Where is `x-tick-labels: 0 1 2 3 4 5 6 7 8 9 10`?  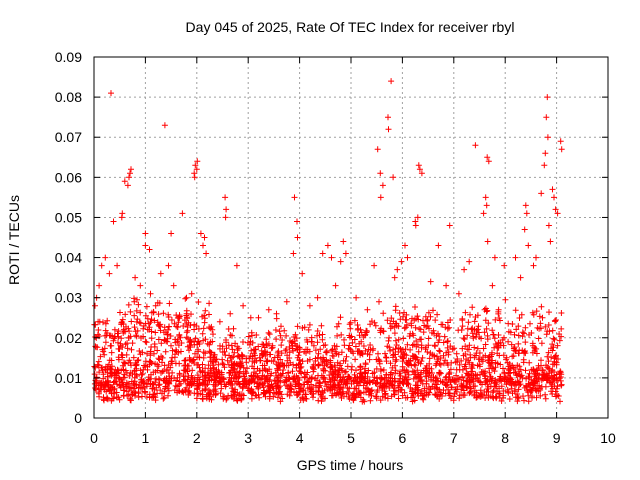 x-tick-labels: 0 1 2 3 4 5 6 7 8 9 10 is located at coordinates (353, 438).